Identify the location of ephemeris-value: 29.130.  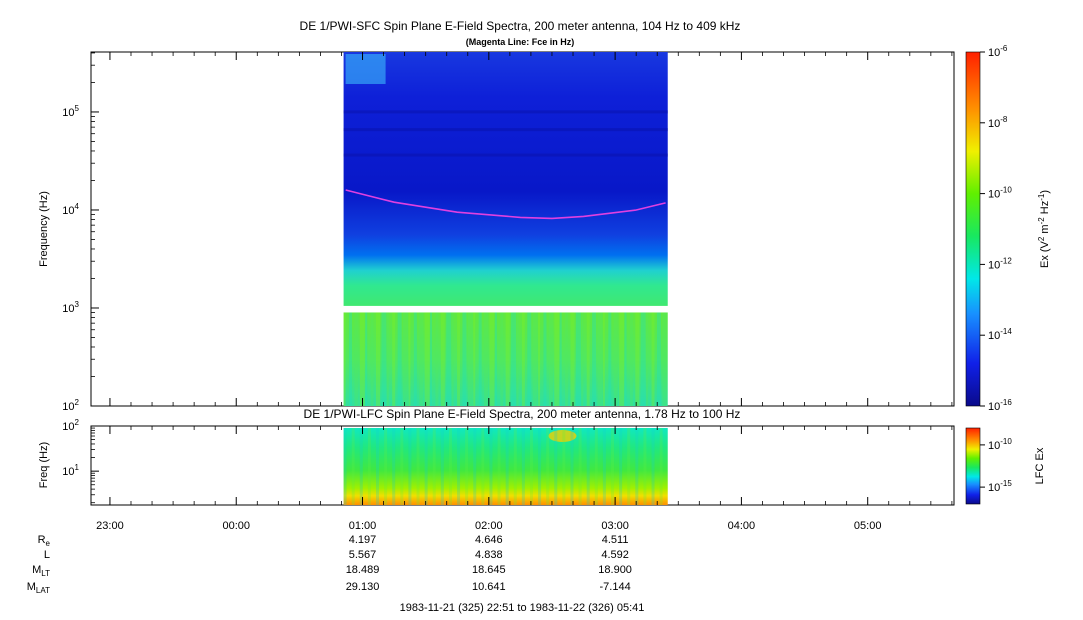
(363, 587).